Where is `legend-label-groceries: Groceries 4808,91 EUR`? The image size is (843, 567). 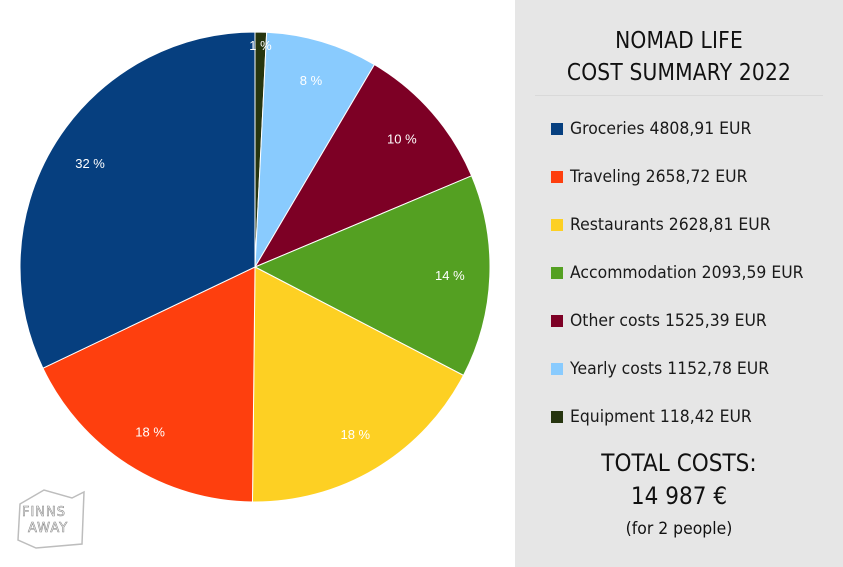
legend-label-groceries: Groceries 4808,91 EUR is located at coordinates (661, 129).